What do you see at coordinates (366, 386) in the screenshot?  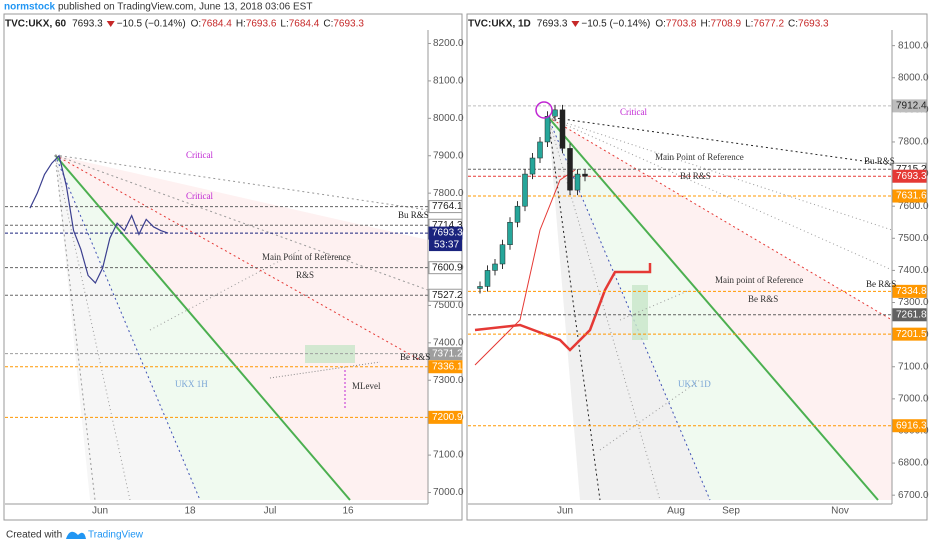 I see `annotation: MLevel` at bounding box center [366, 386].